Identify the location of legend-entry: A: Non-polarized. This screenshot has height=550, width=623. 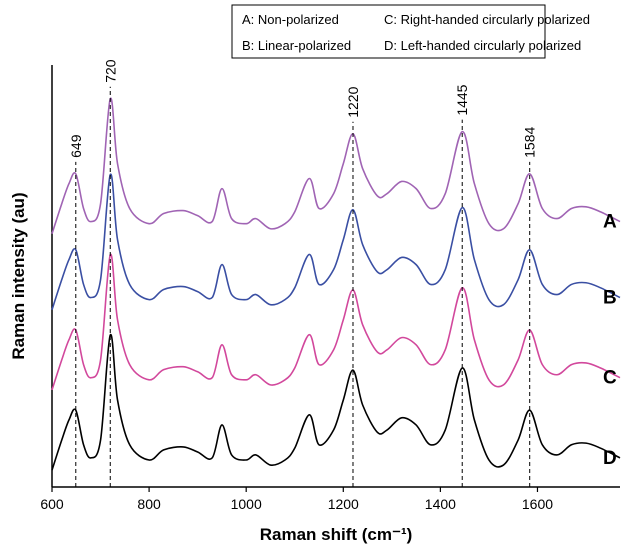
(290, 19).